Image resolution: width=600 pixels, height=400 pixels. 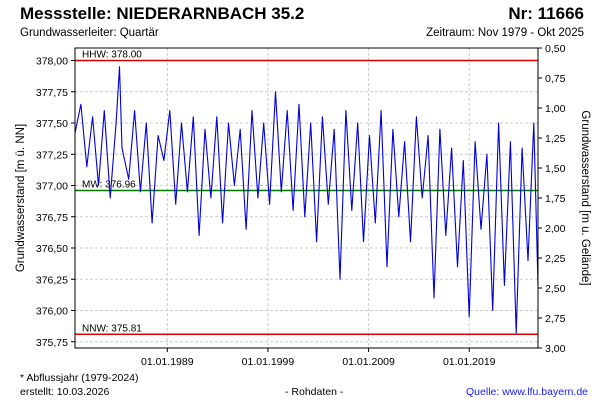 I want to click on x-tick-label: 01.01.1999, so click(x=268, y=362).